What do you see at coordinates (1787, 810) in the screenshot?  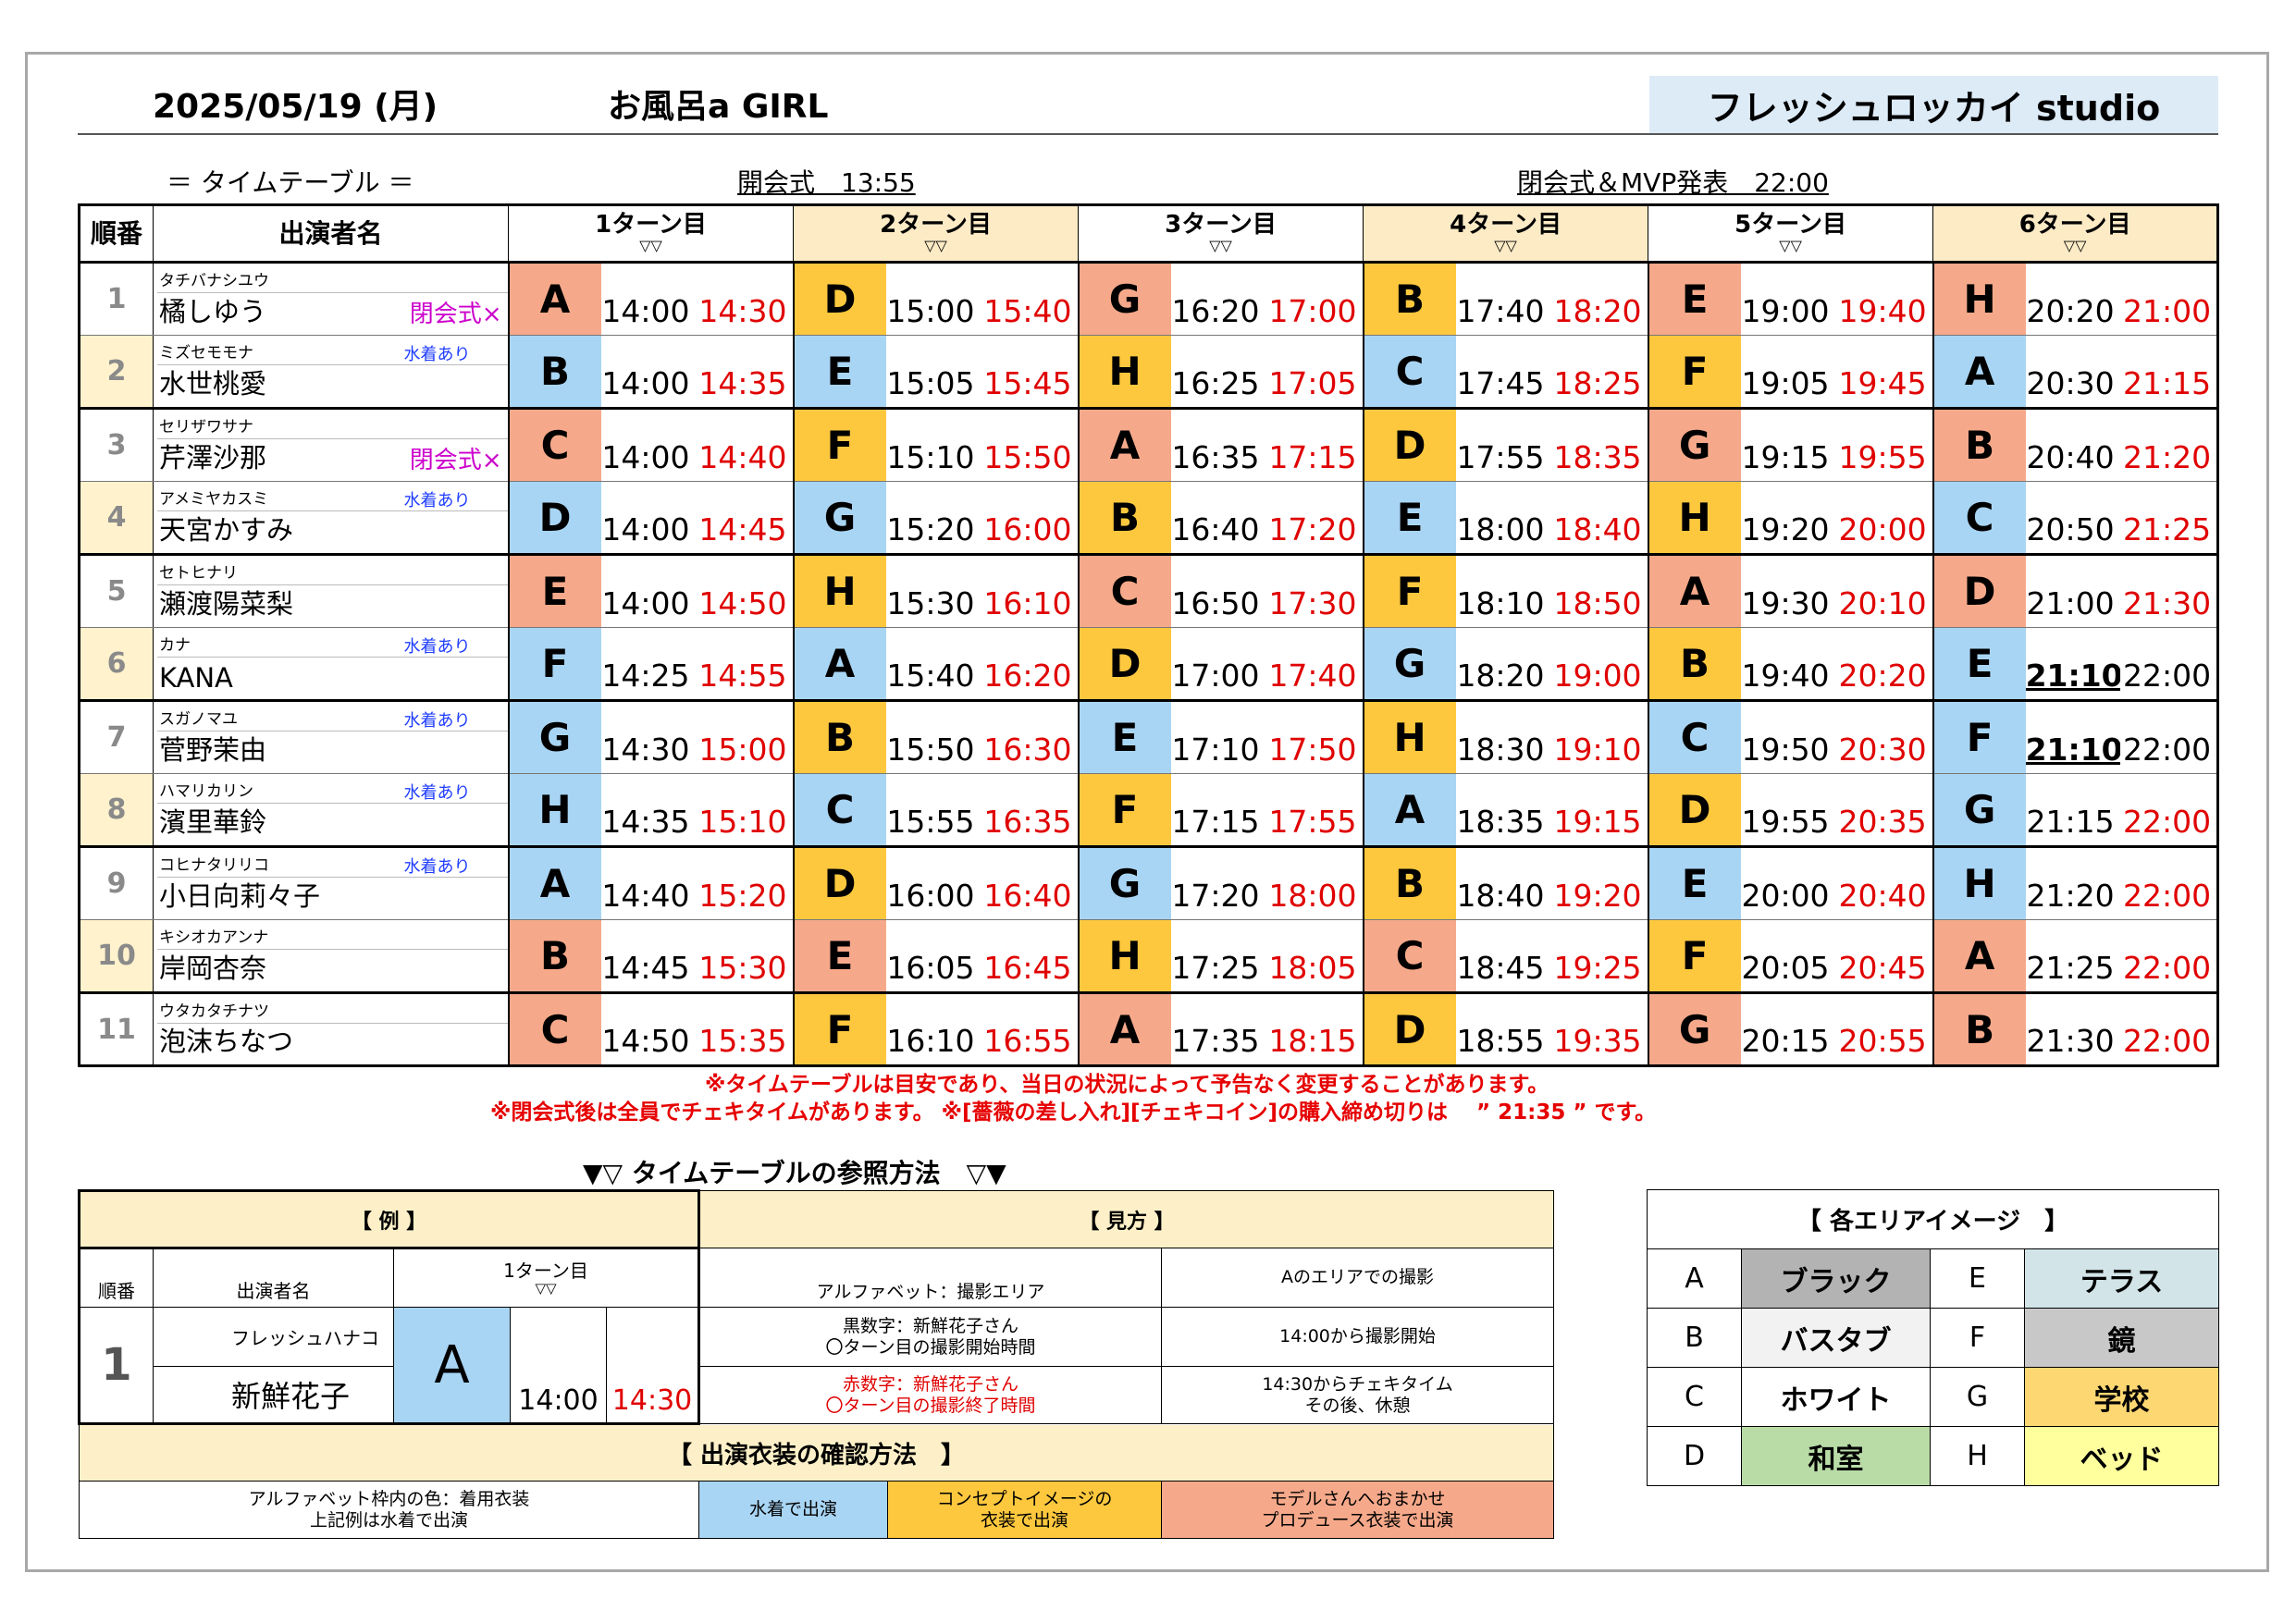 I see `start-time: 19:55` at bounding box center [1787, 810].